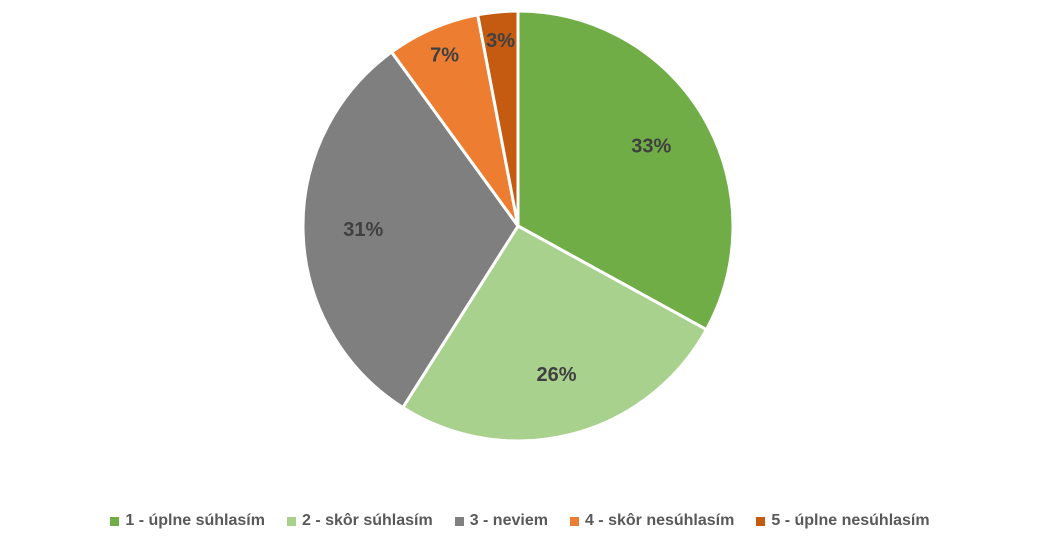 The height and width of the screenshot is (539, 1040). I want to click on data-label: 33%, so click(651, 146).